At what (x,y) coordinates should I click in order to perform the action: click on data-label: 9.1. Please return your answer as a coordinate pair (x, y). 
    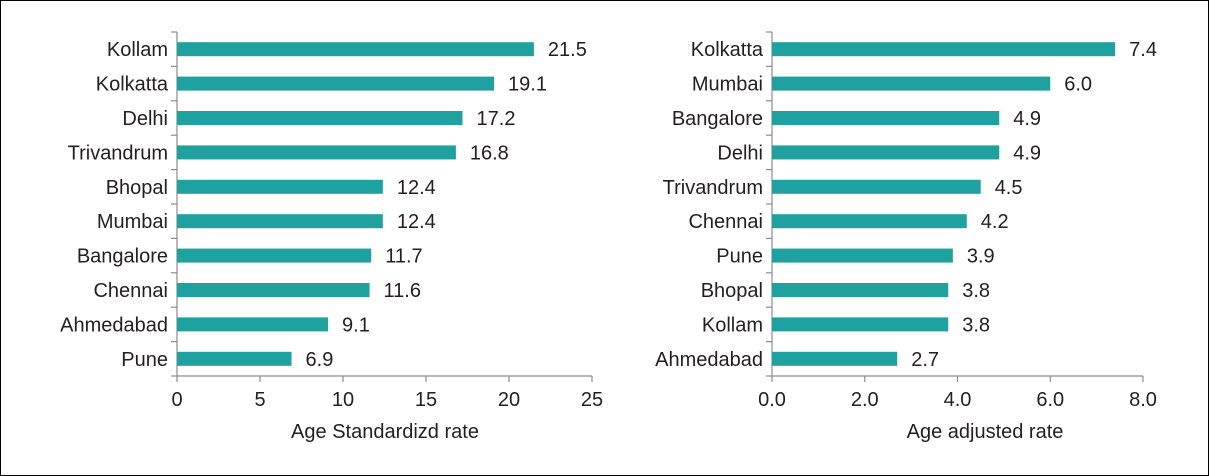
    Looking at the image, I should click on (356, 325).